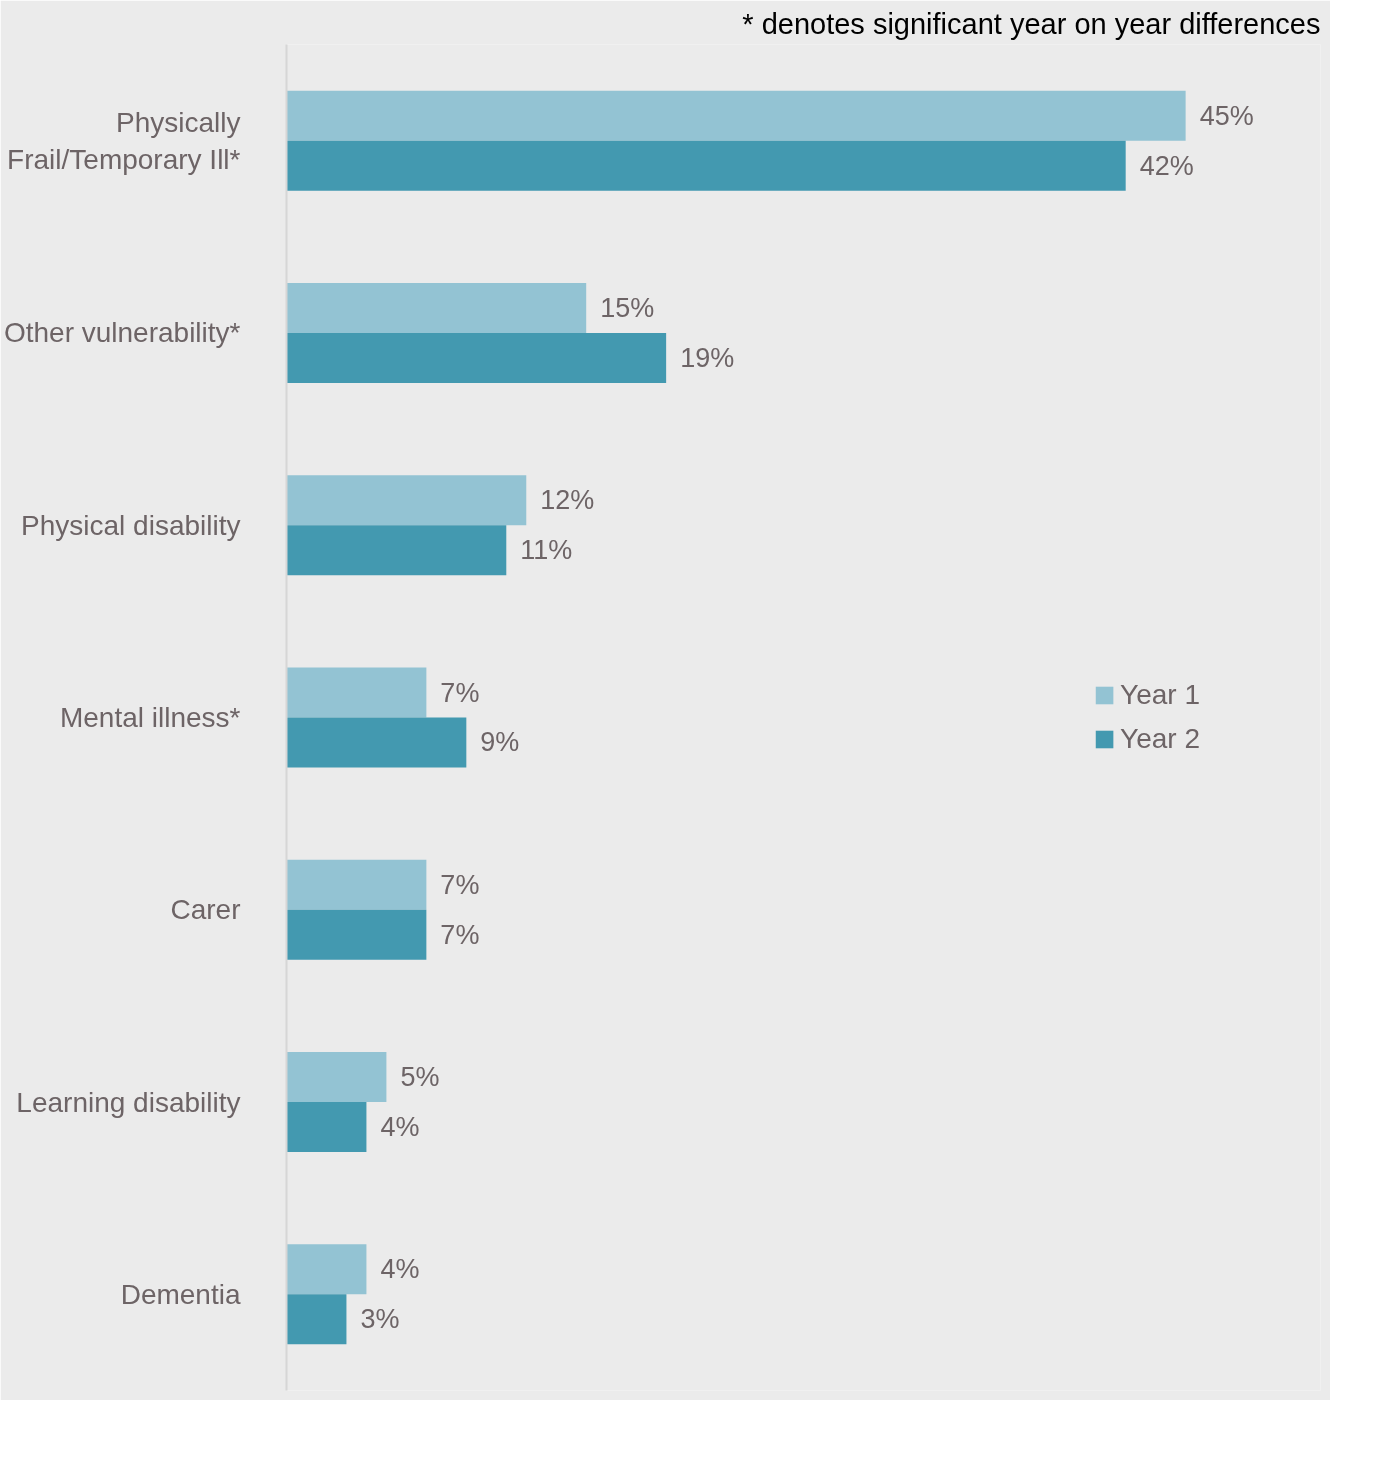 Image resolution: width=1381 pixels, height=1461 pixels. I want to click on data-label: 5%, so click(420, 1077).